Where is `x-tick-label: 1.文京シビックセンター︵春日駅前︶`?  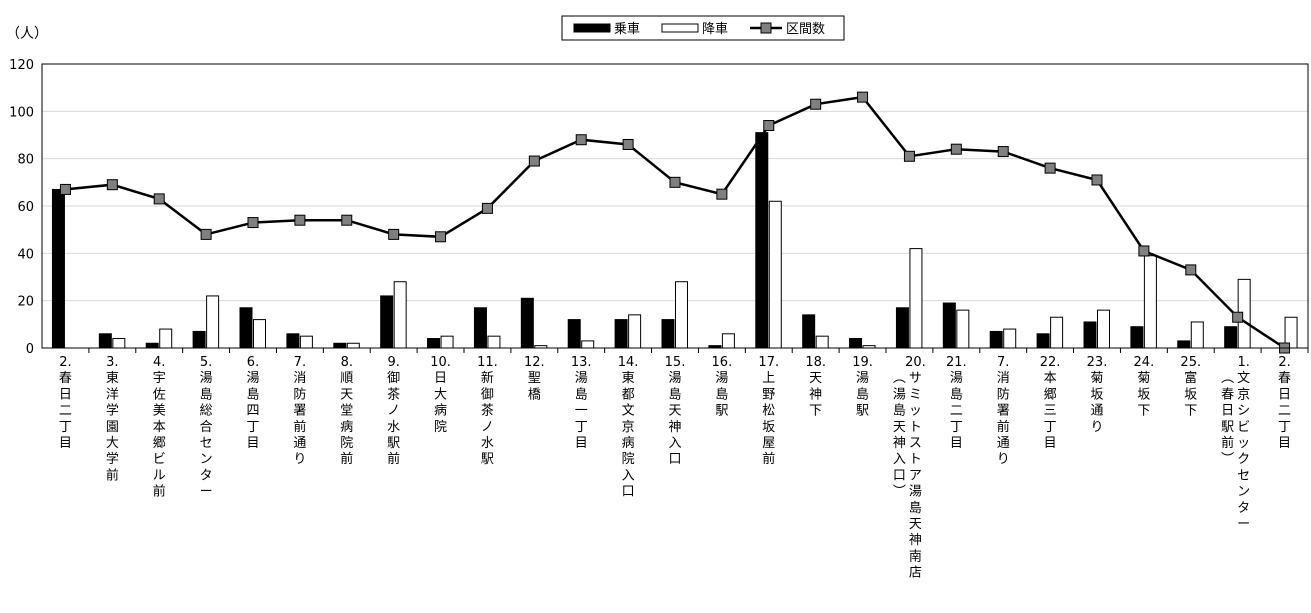 x-tick-label: 1.文京シビックセンター︵春日駅前︶ is located at coordinates (1235, 443).